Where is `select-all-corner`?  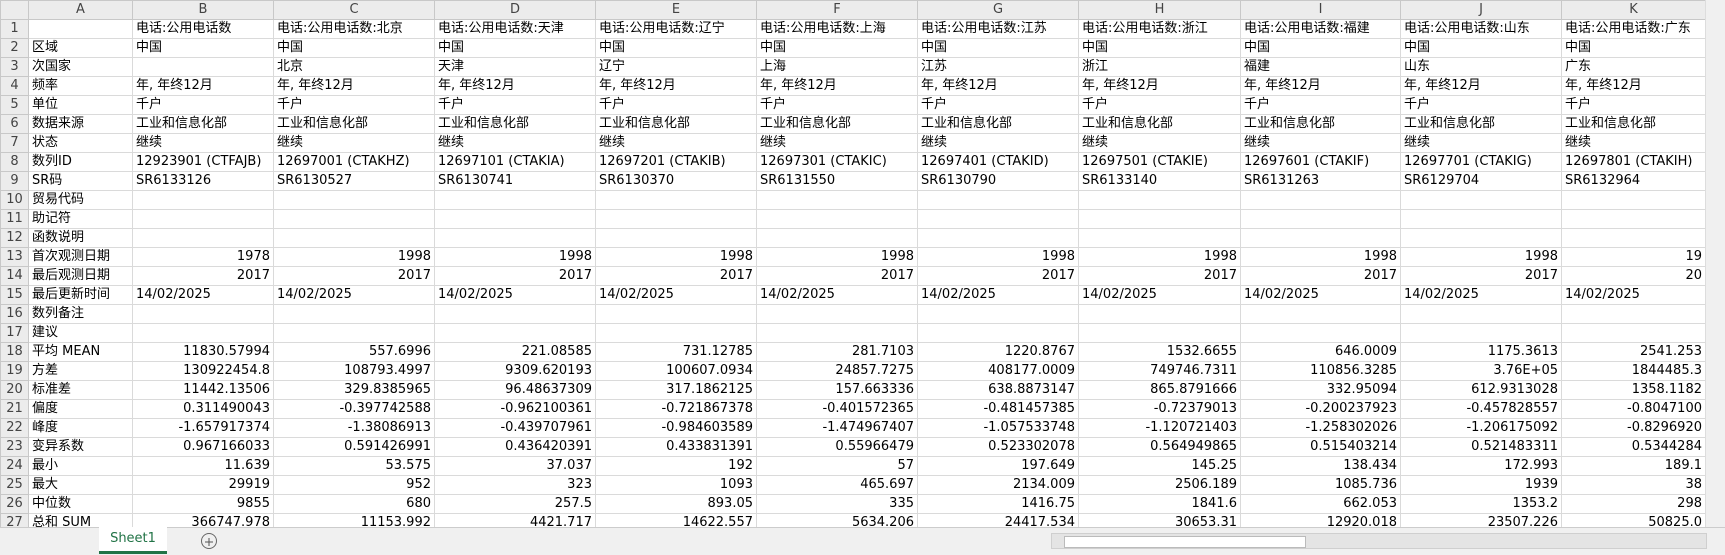
select-all-corner is located at coordinates (14, 10).